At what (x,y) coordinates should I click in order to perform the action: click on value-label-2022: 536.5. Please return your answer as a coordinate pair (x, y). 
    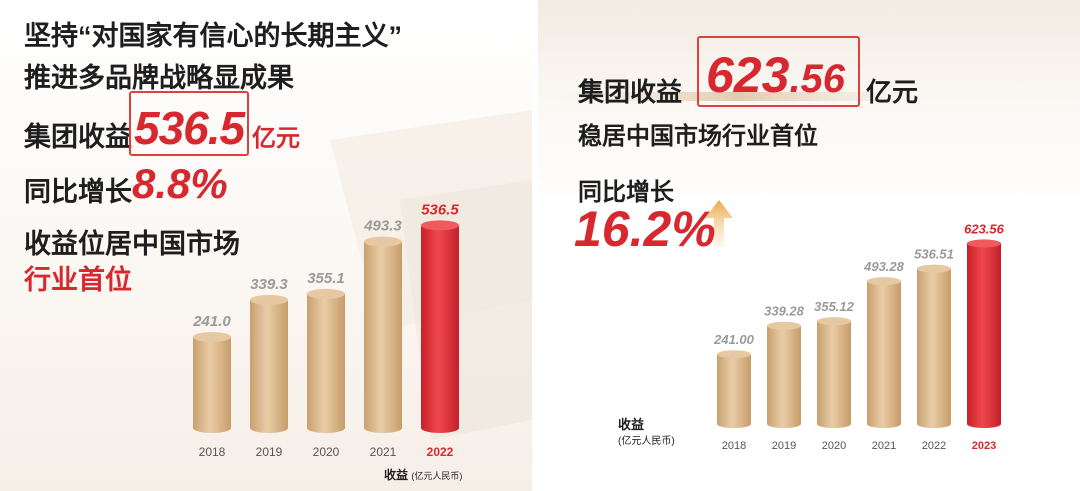
    Looking at the image, I should click on (440, 209).